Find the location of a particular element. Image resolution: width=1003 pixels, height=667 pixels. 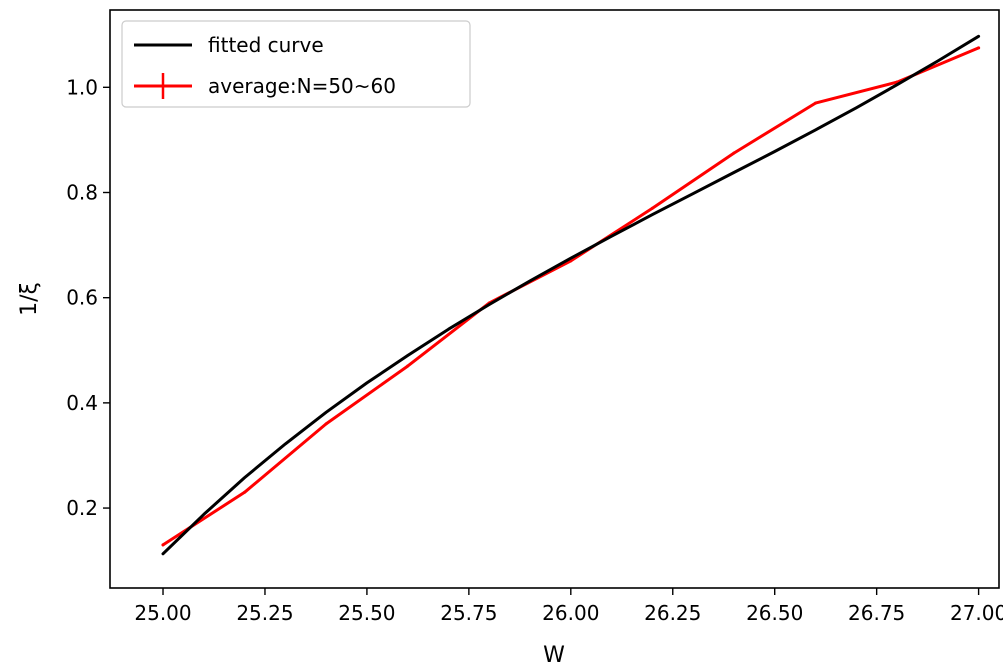

x-tick-label: 25.75 is located at coordinates (468, 613).